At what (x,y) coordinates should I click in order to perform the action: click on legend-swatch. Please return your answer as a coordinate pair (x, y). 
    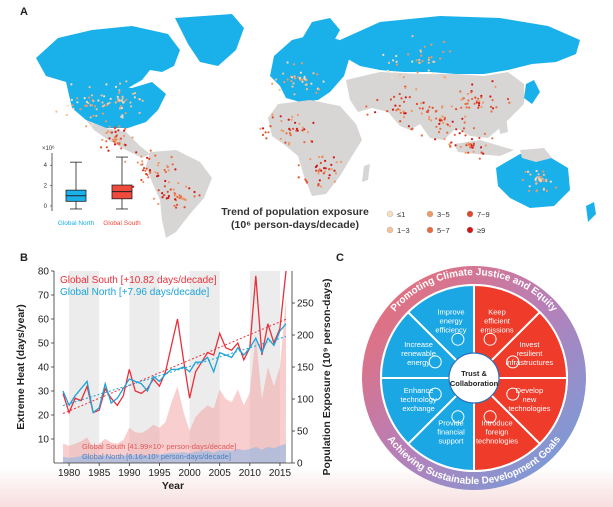
    Looking at the image, I should click on (430, 230).